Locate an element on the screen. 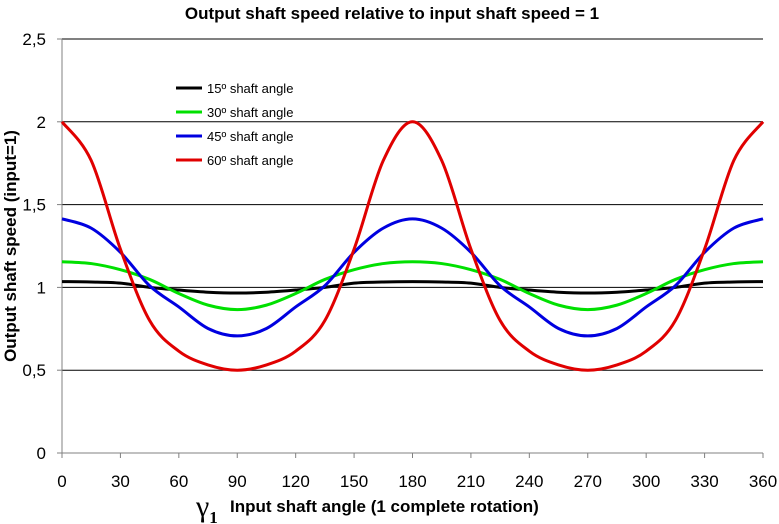 The width and height of the screenshot is (779, 524). y-tick-label-4: 2 is located at coordinates (41, 122).